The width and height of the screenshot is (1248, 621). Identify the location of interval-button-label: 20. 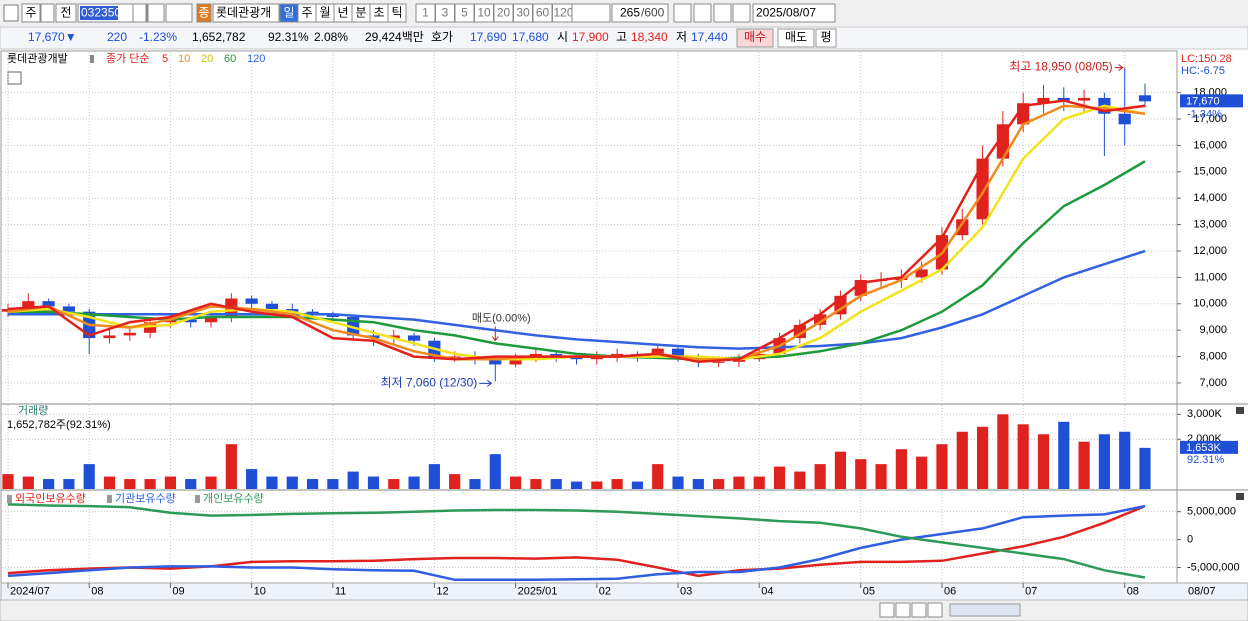
(504, 13).